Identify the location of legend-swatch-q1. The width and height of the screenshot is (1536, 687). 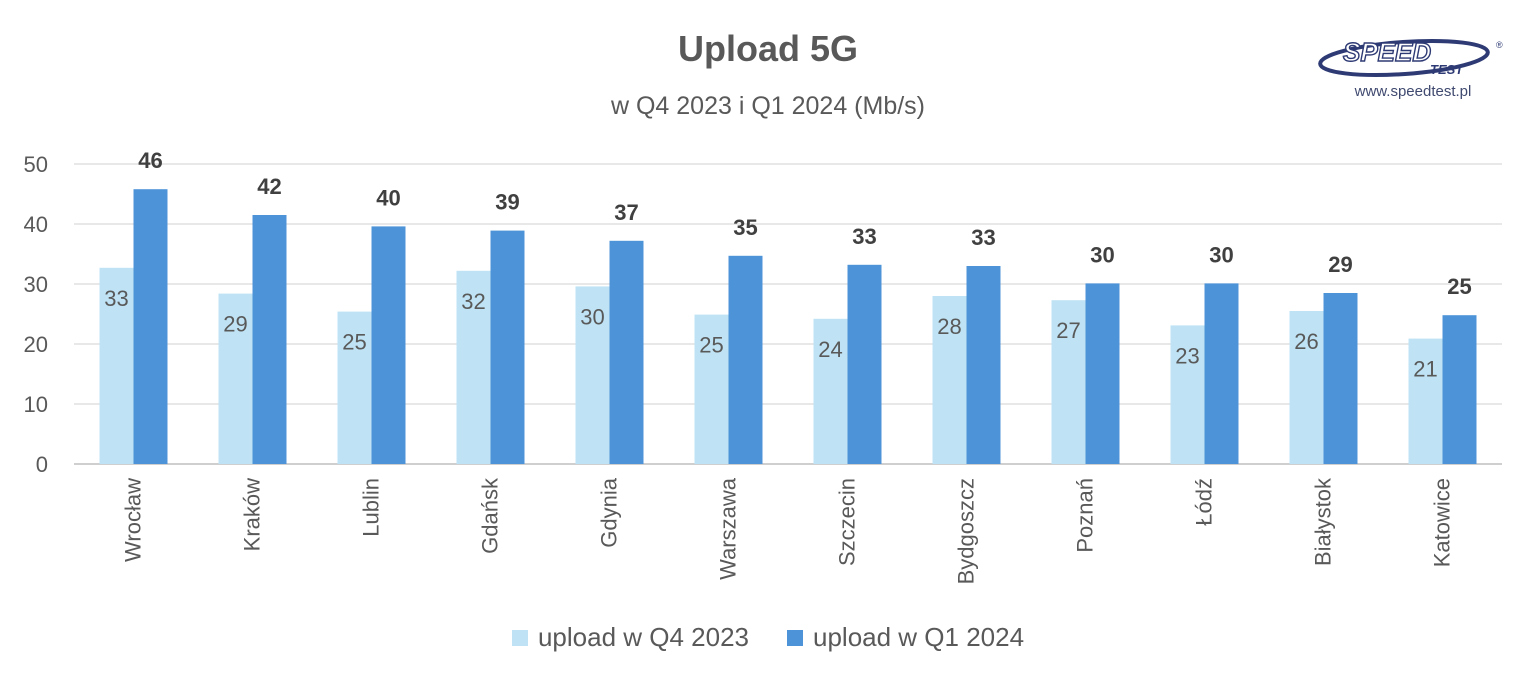
(795, 637).